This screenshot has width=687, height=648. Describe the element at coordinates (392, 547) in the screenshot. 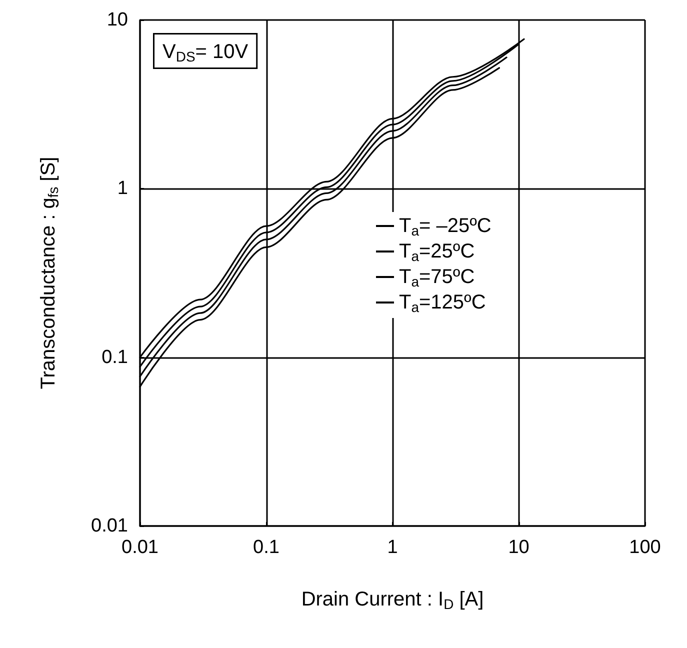

I see `x-tick-label: 1` at that location.